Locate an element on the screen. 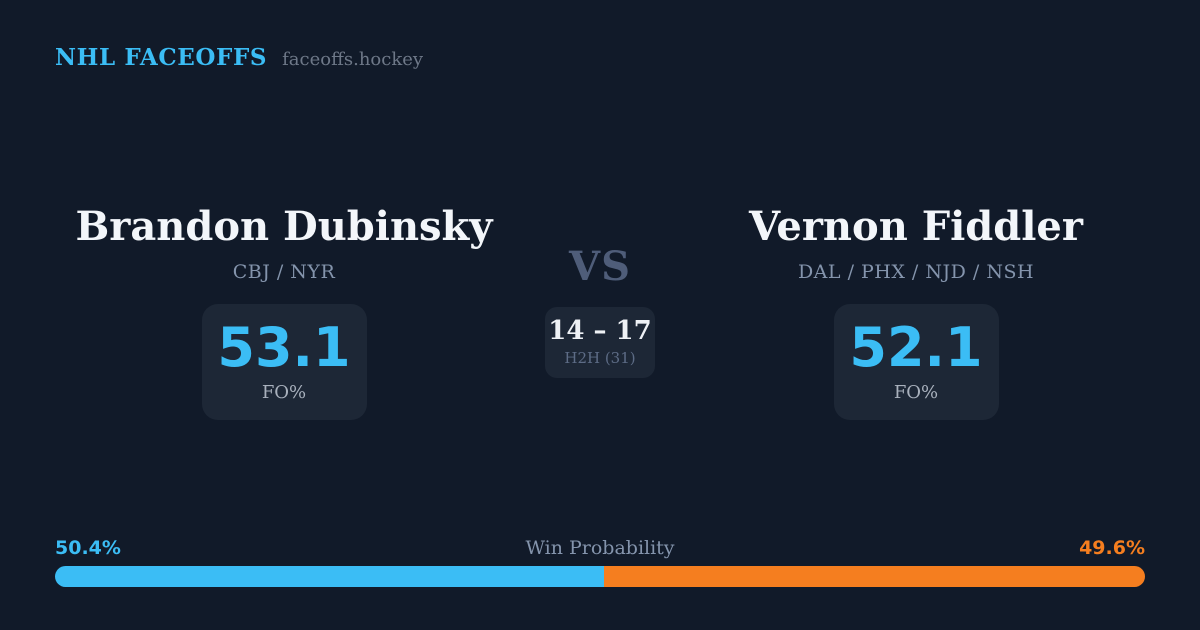  player-right-stat-label: FO% is located at coordinates (916, 392).